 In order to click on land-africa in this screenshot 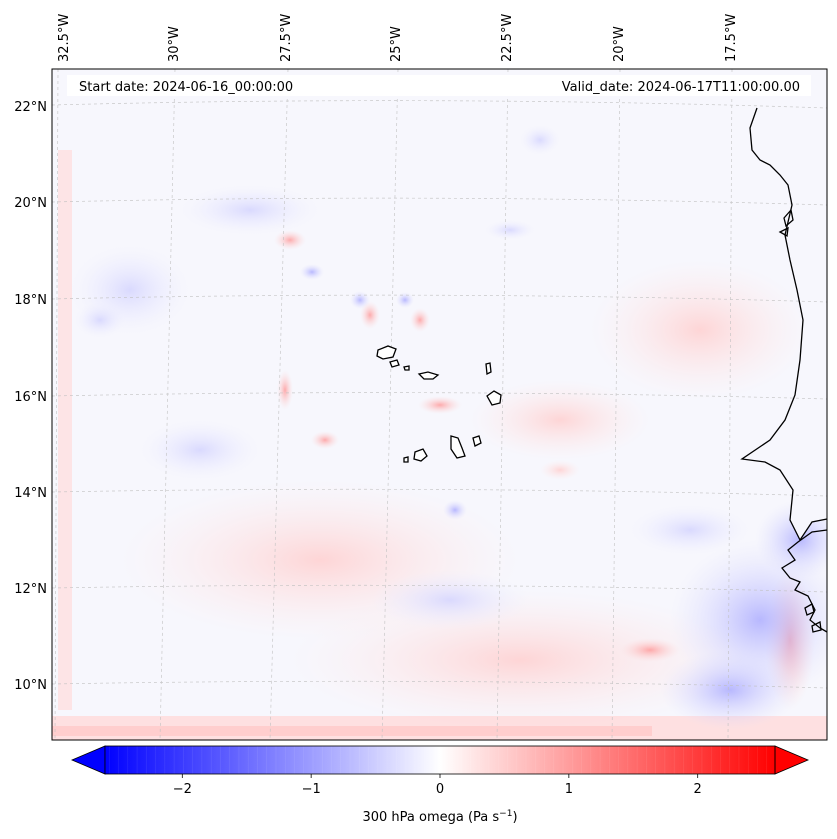, I will do `click(784, 304)`.